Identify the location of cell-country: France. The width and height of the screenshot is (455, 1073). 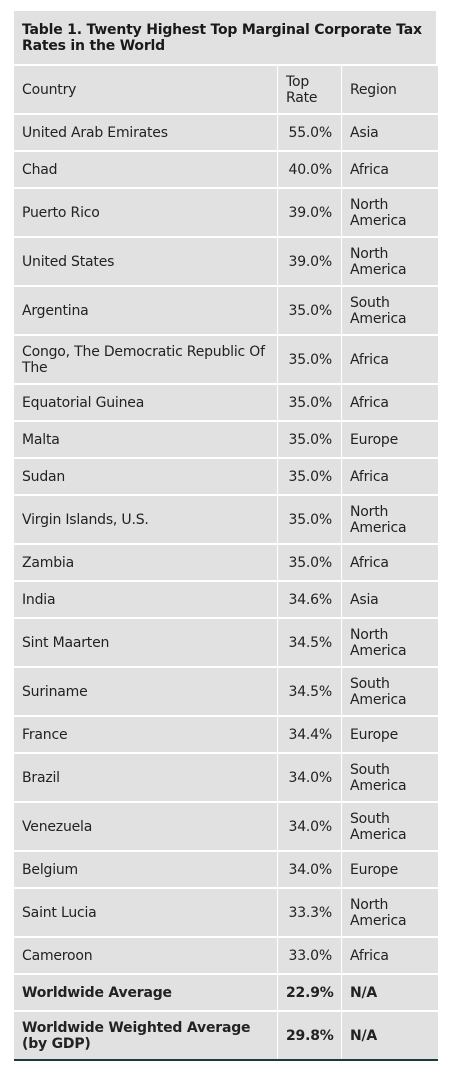
(146, 735).